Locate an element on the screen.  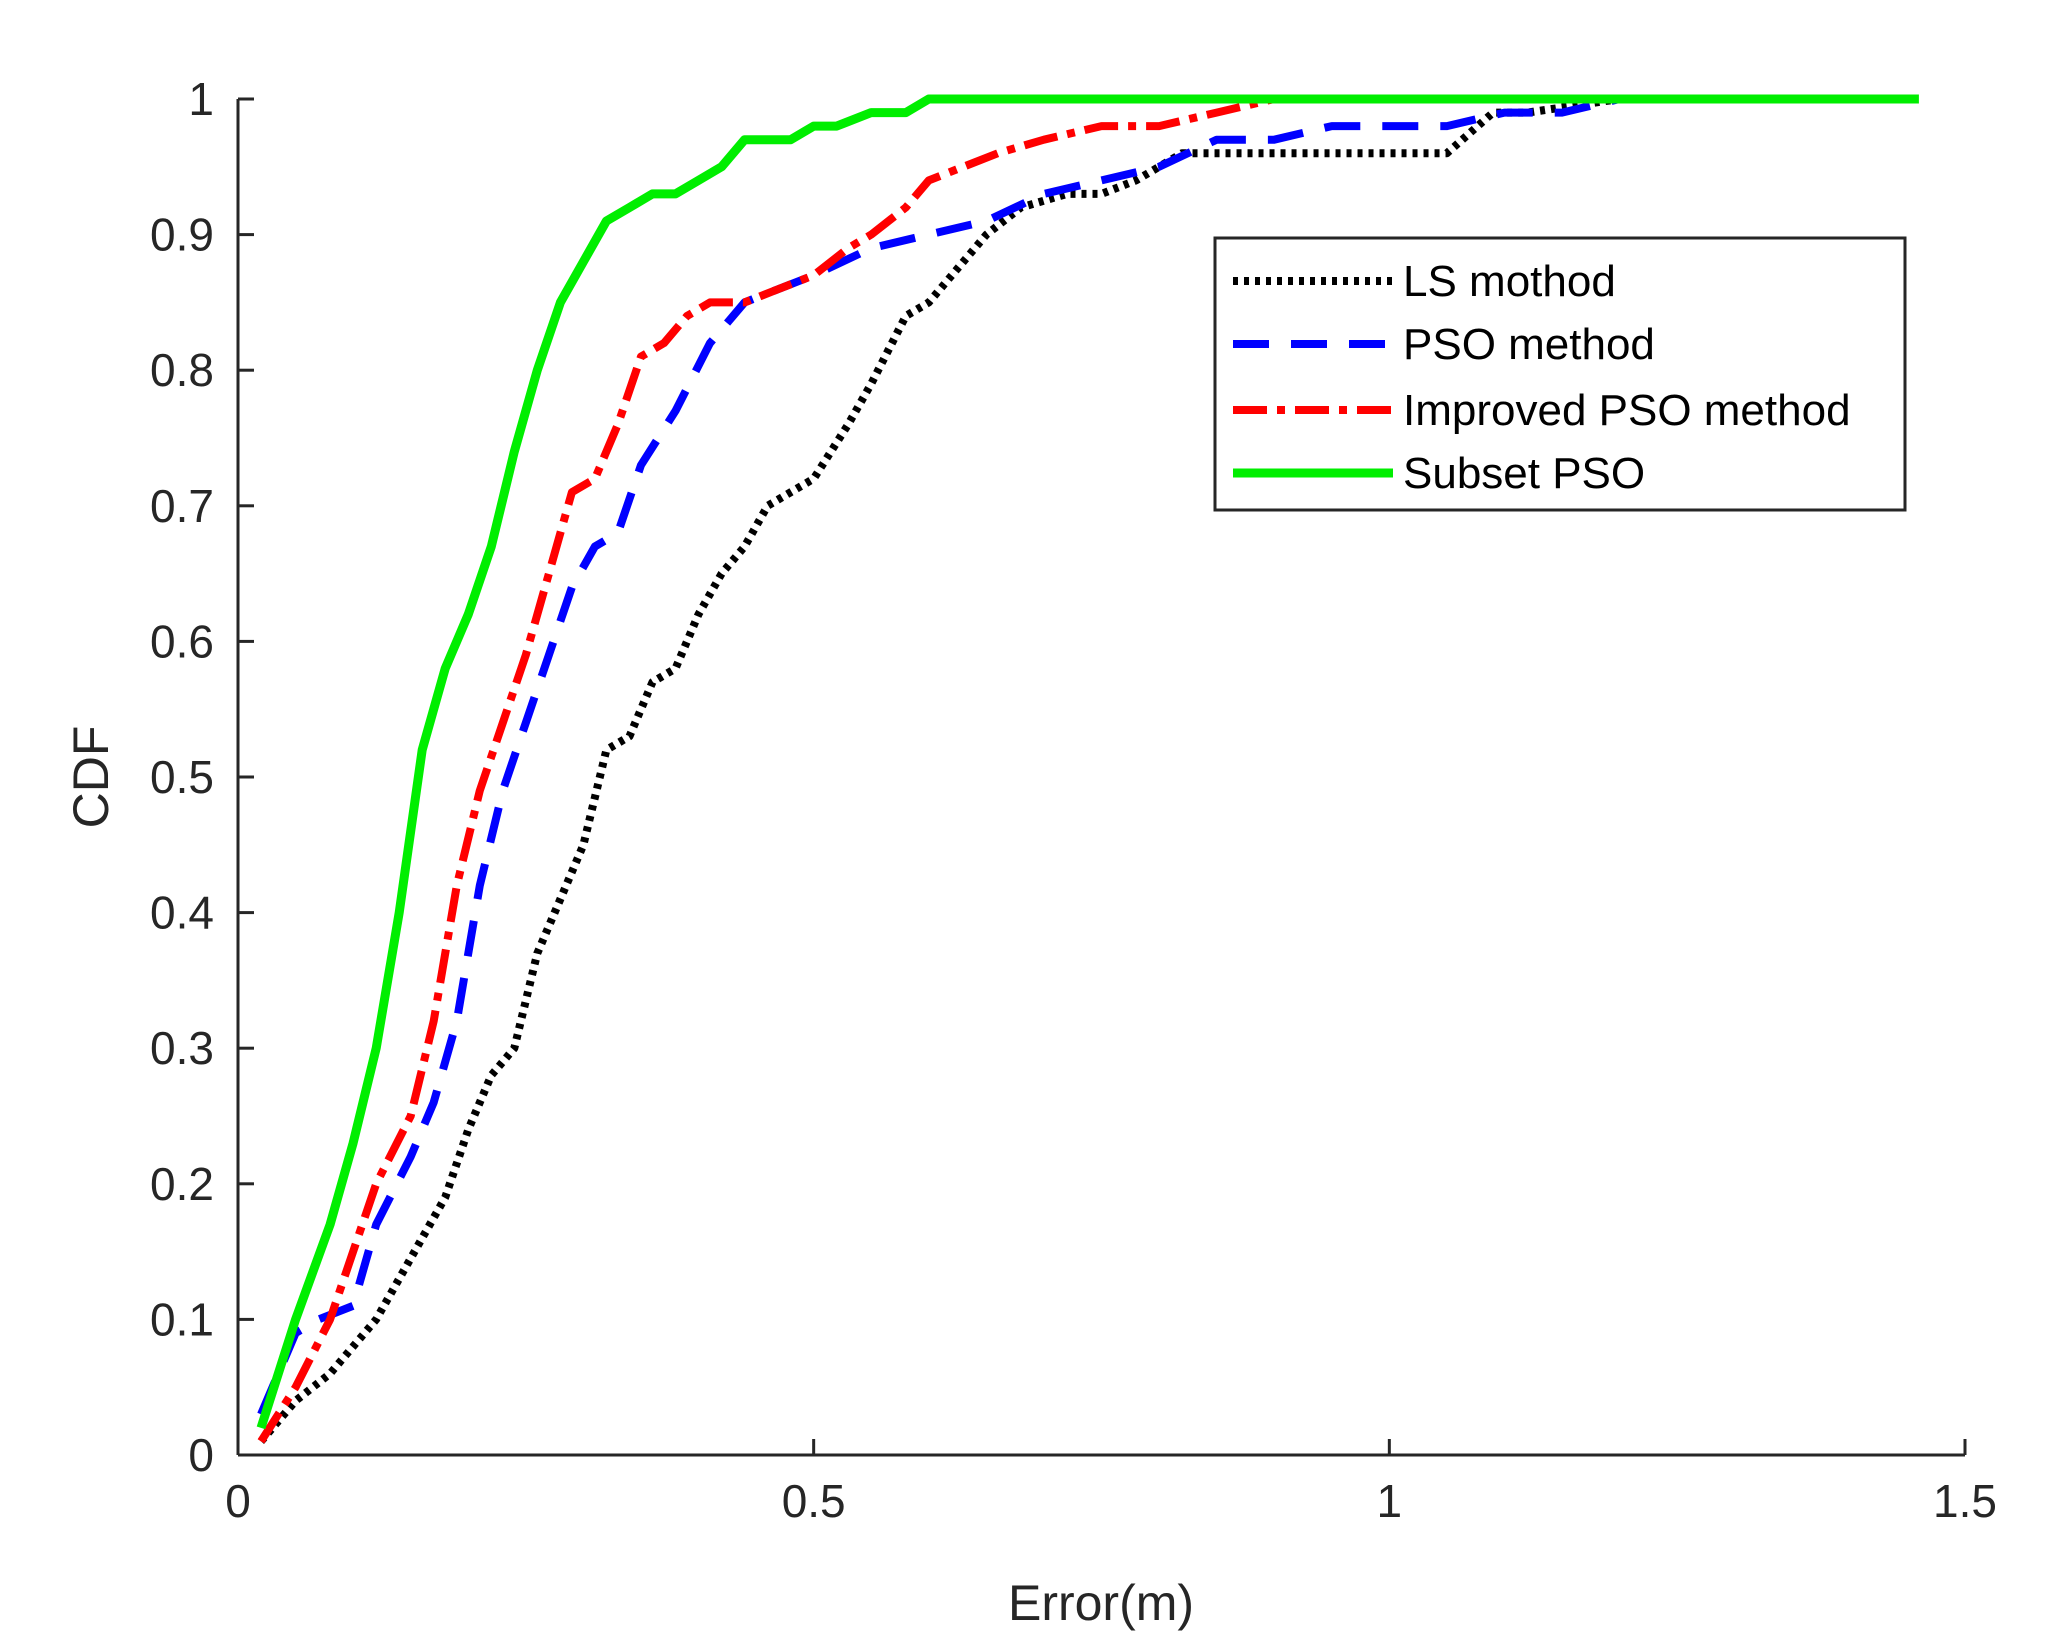
y-tick-label: 0 is located at coordinates (201, 1455).